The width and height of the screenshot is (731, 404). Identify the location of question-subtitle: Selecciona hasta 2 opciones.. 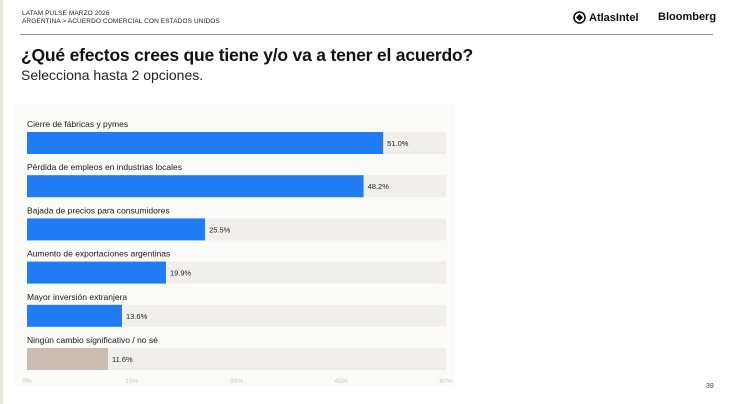
(112, 75).